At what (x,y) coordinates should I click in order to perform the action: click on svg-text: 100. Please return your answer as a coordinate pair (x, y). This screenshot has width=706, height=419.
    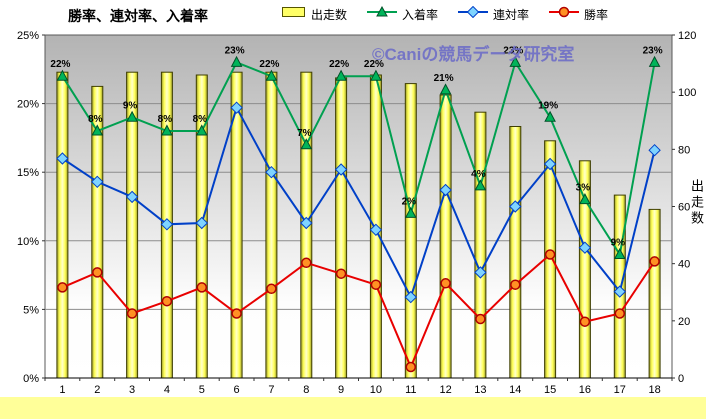
    Looking at the image, I should click on (687, 93).